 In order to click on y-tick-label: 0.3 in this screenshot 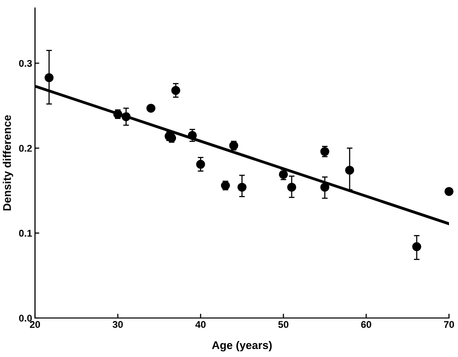, I will do `click(25, 63)`.